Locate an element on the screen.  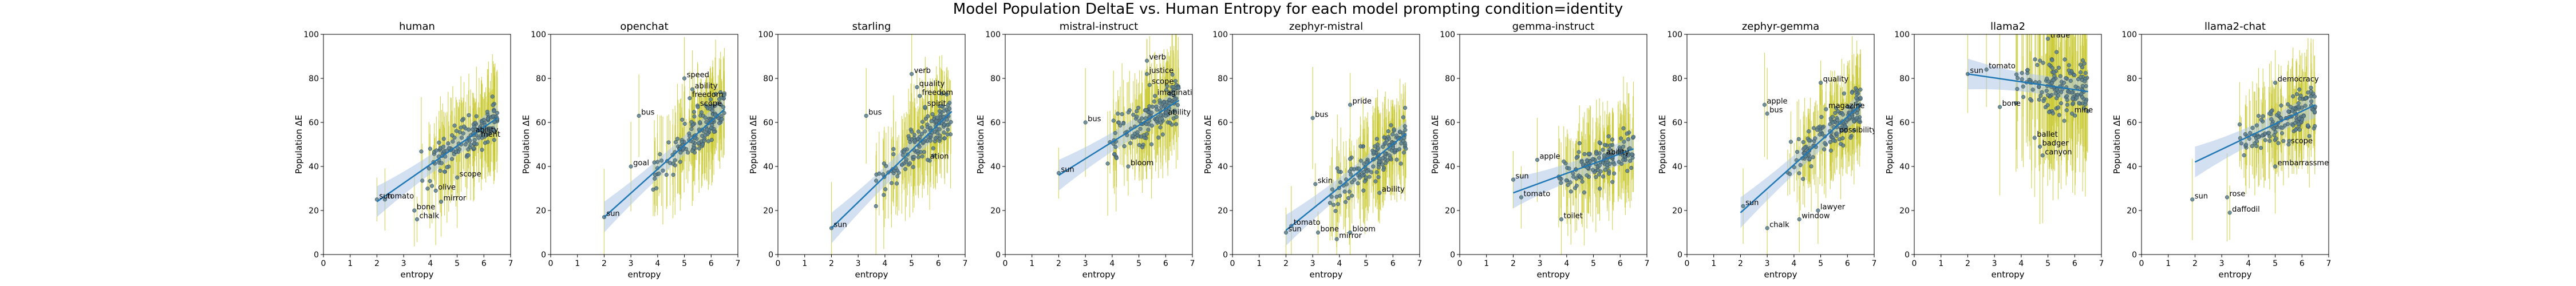
axes-frame is located at coordinates (2235, 144).